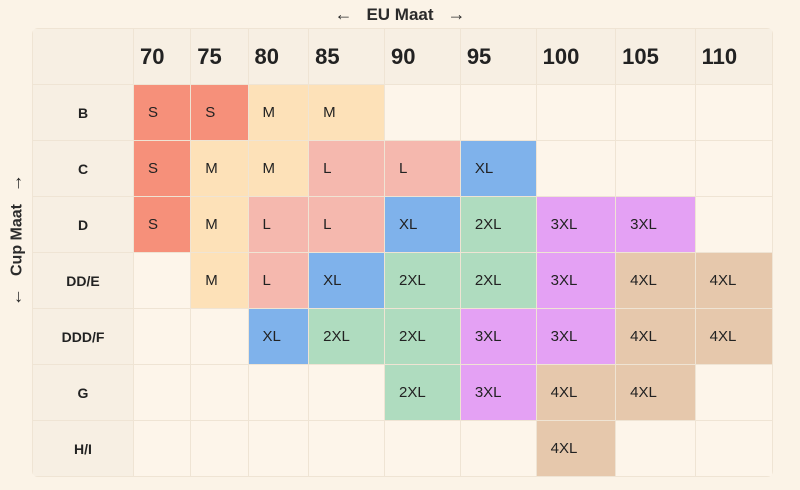 The image size is (800, 490). What do you see at coordinates (343, 14) in the screenshot?
I see `arrow-left-icon: ←` at bounding box center [343, 14].